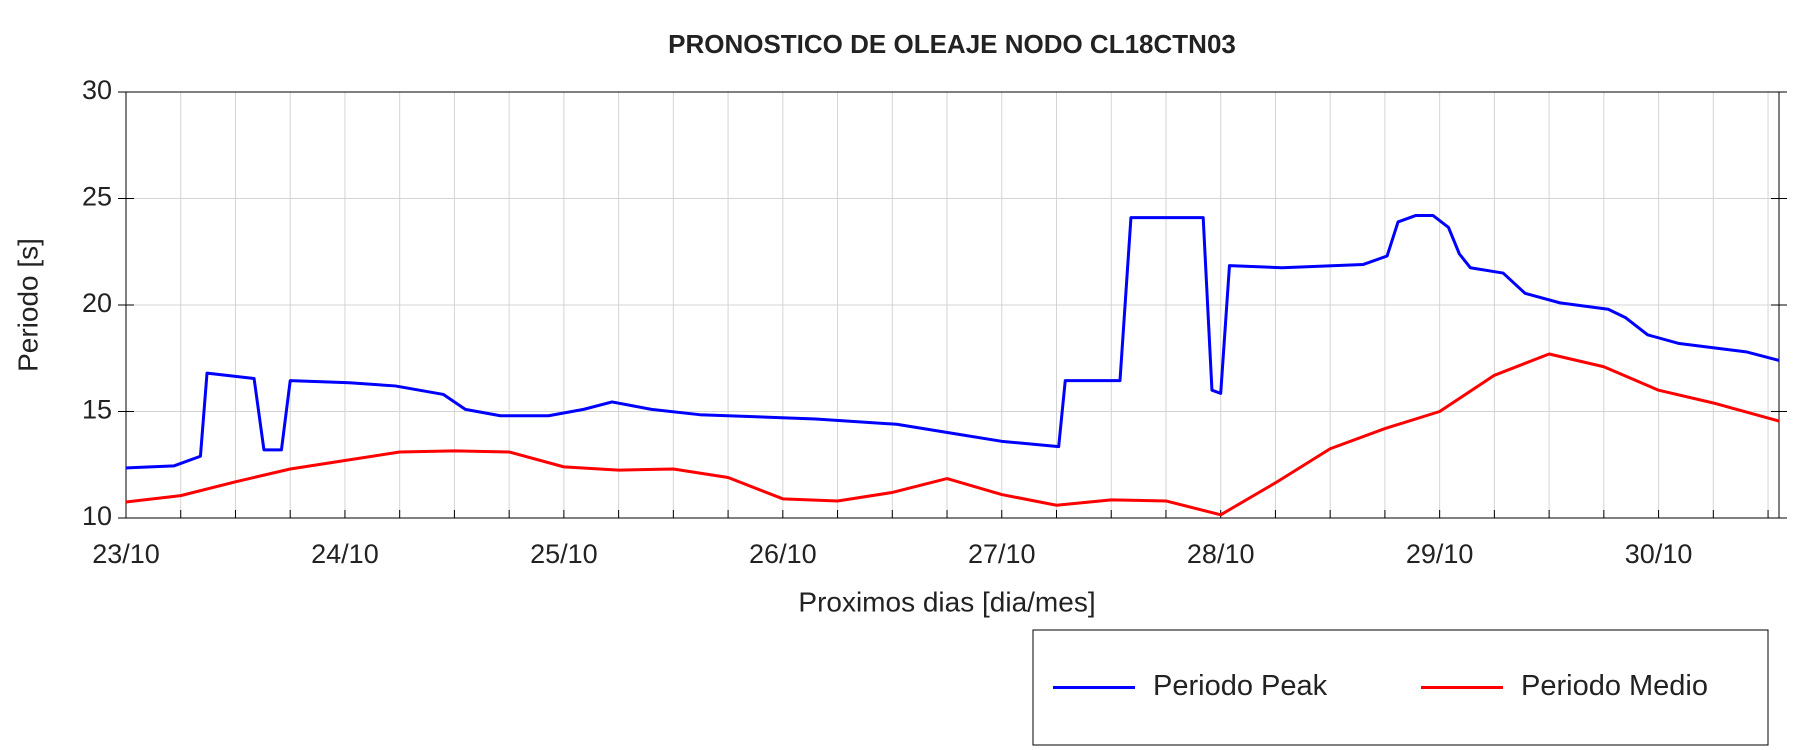  What do you see at coordinates (1440, 554) in the screenshot?
I see `x-tick-label: 29/10` at bounding box center [1440, 554].